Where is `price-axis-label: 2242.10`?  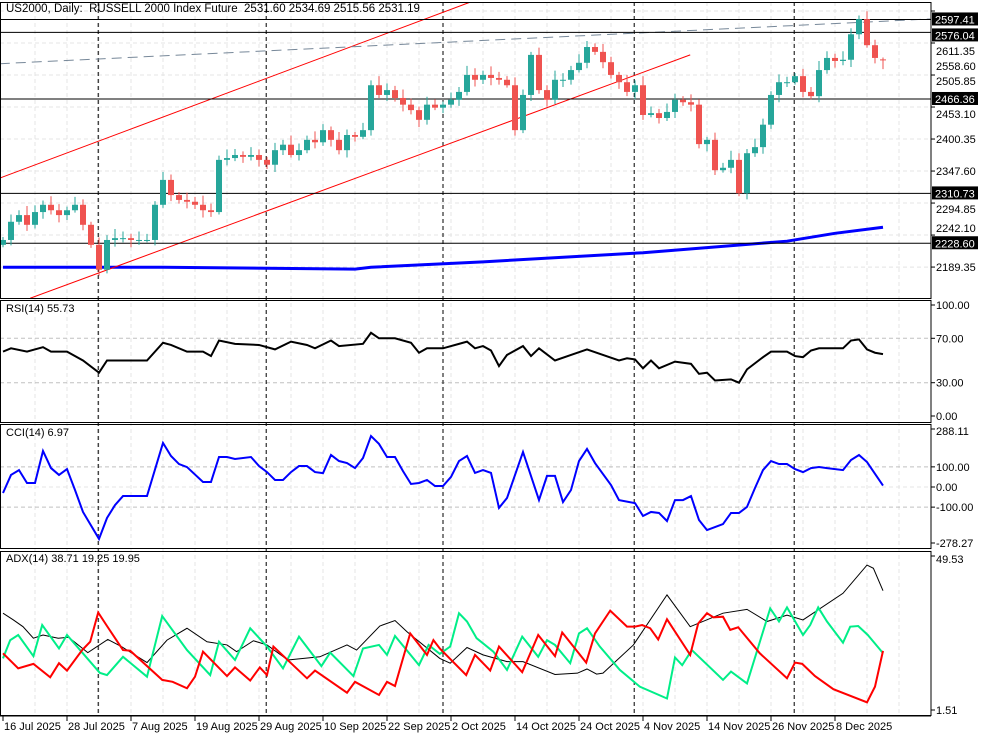 price-axis-label: 2242.10 is located at coordinates (956, 229).